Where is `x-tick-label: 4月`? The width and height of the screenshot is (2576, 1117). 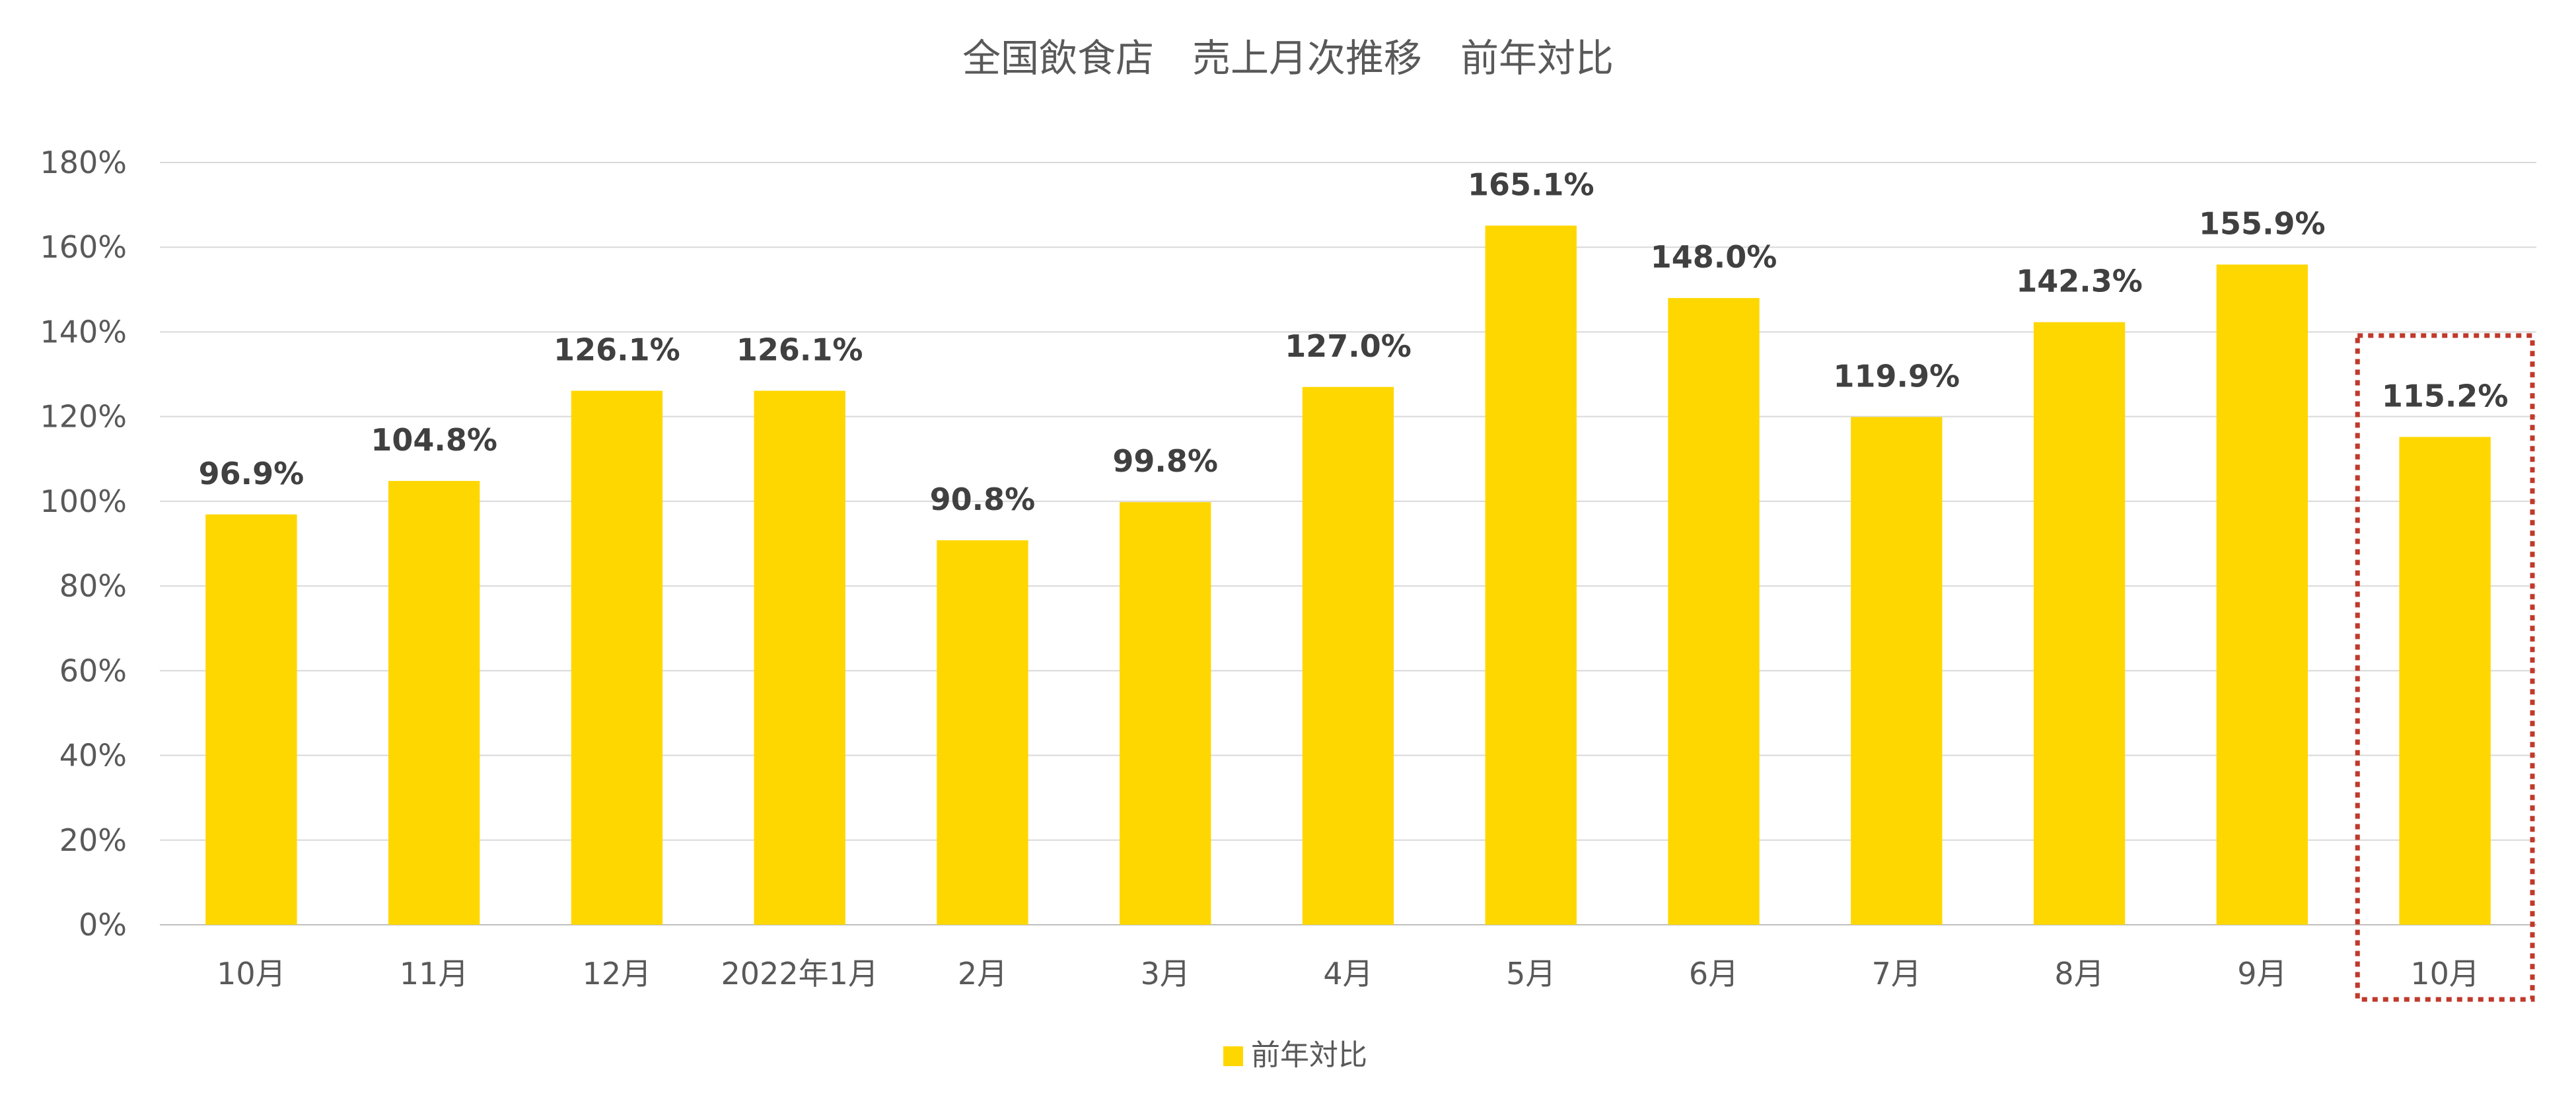
x-tick-label: 4月 is located at coordinates (1348, 973).